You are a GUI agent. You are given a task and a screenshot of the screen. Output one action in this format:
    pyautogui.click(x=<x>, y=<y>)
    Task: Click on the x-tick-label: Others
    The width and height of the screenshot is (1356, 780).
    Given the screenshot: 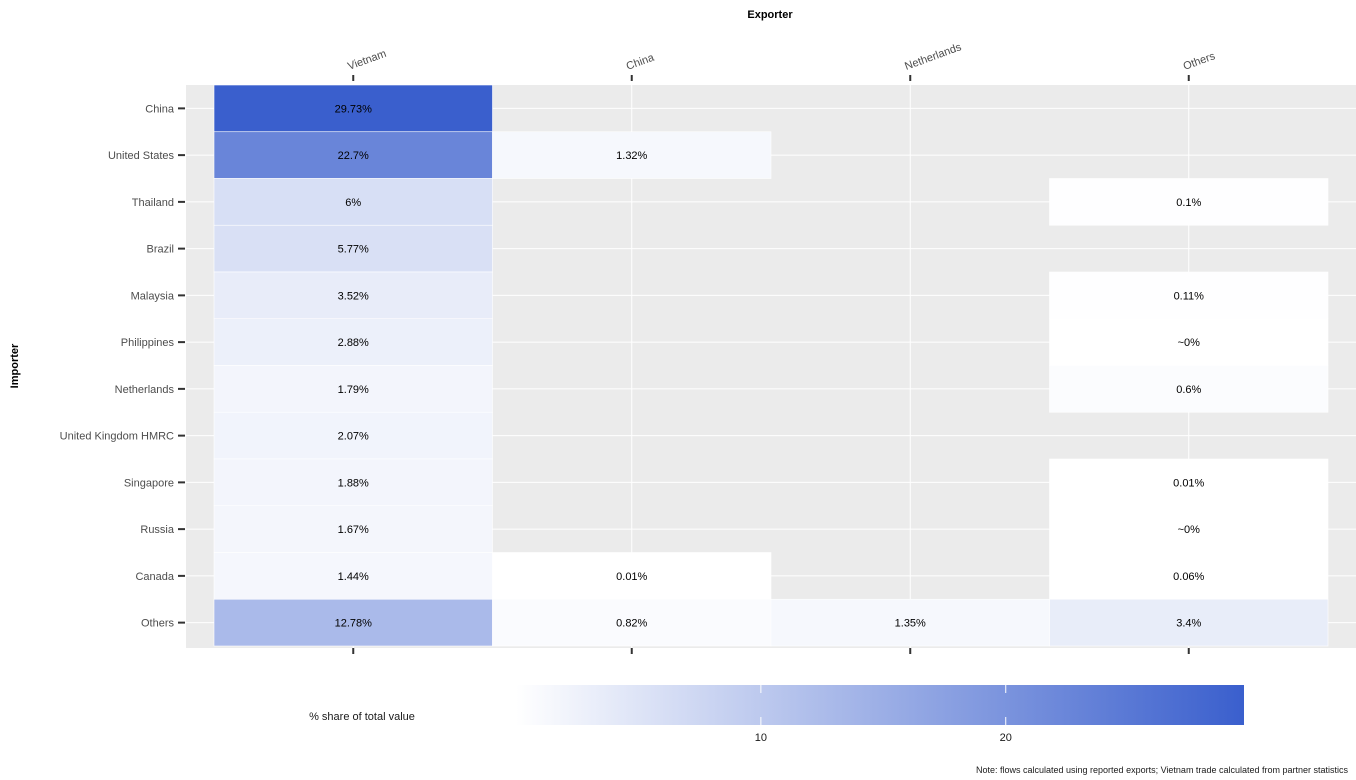 What is the action you would take?
    pyautogui.click(x=1200, y=61)
    